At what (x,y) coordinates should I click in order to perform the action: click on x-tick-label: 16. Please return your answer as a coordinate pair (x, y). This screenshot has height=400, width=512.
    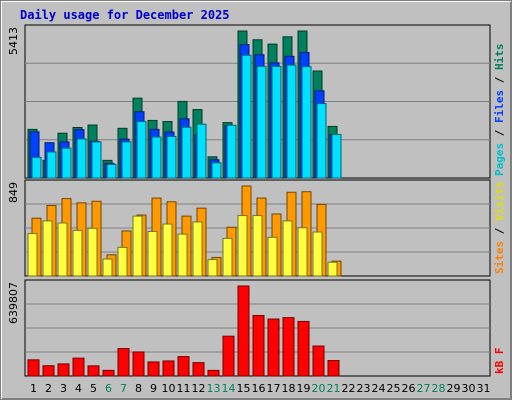
    Looking at the image, I should click on (259, 388).